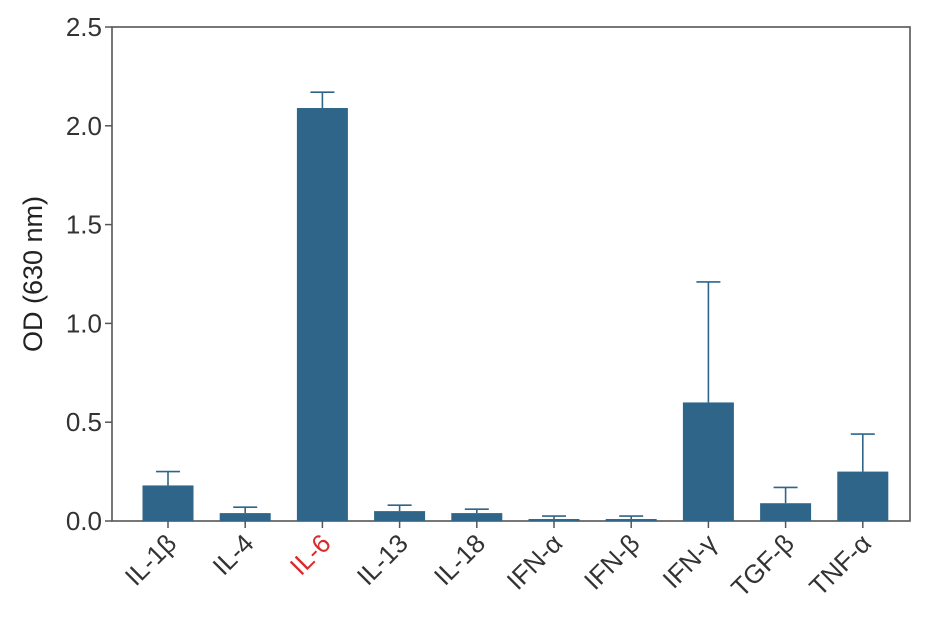  I want to click on x-tick-label: TNF-α, so click(840, 565).